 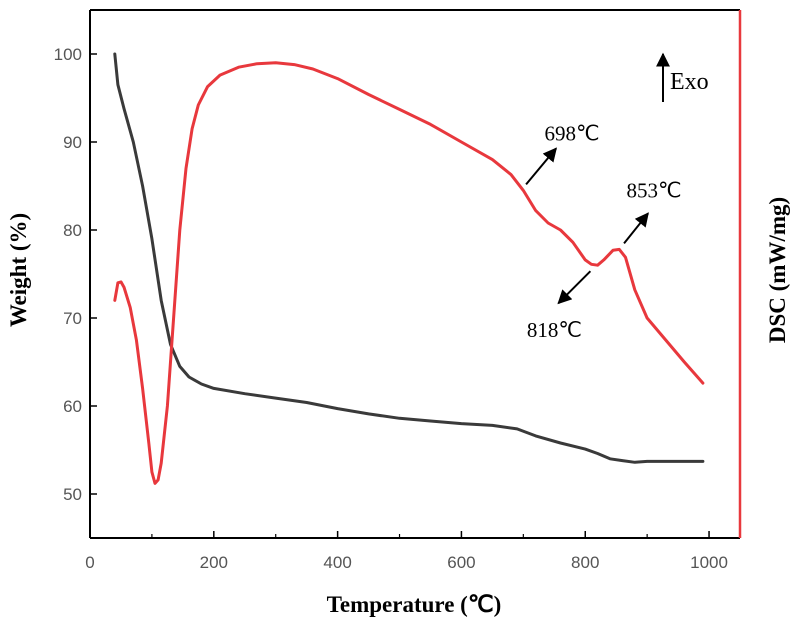 I want to click on y-axis-ticks: 50 60 70 80 90 100, so click(x=75, y=274).